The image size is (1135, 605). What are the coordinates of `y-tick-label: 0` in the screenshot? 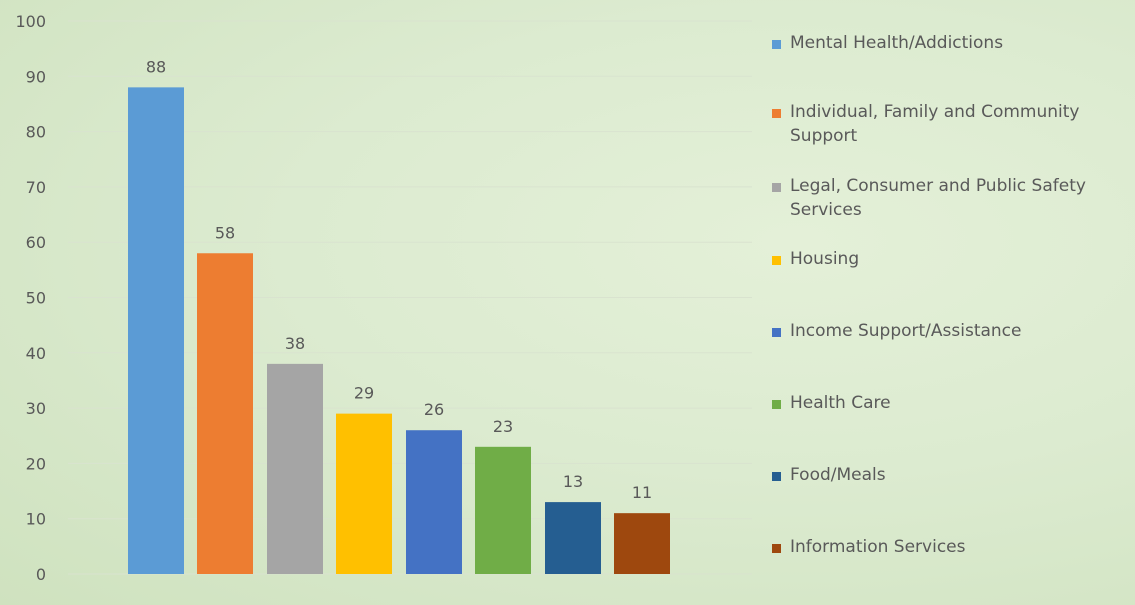 It's located at (41, 574).